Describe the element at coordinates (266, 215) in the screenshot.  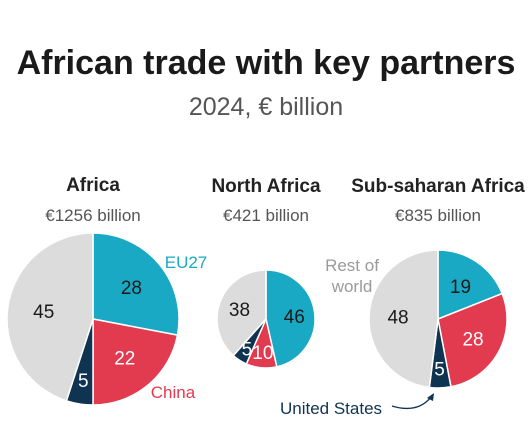
I see `pie-total-north-africa: €421 billion` at that location.